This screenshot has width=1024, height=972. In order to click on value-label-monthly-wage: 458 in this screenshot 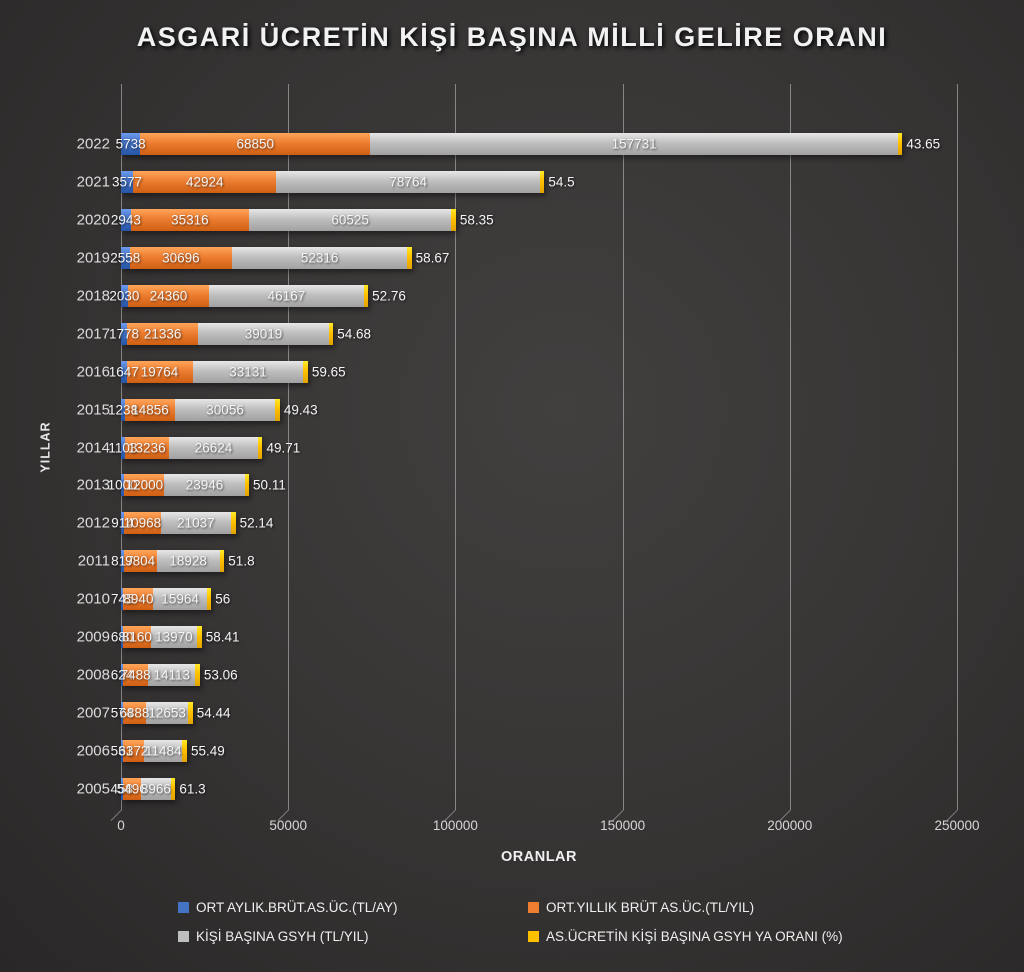, I will do `click(122, 789)`.